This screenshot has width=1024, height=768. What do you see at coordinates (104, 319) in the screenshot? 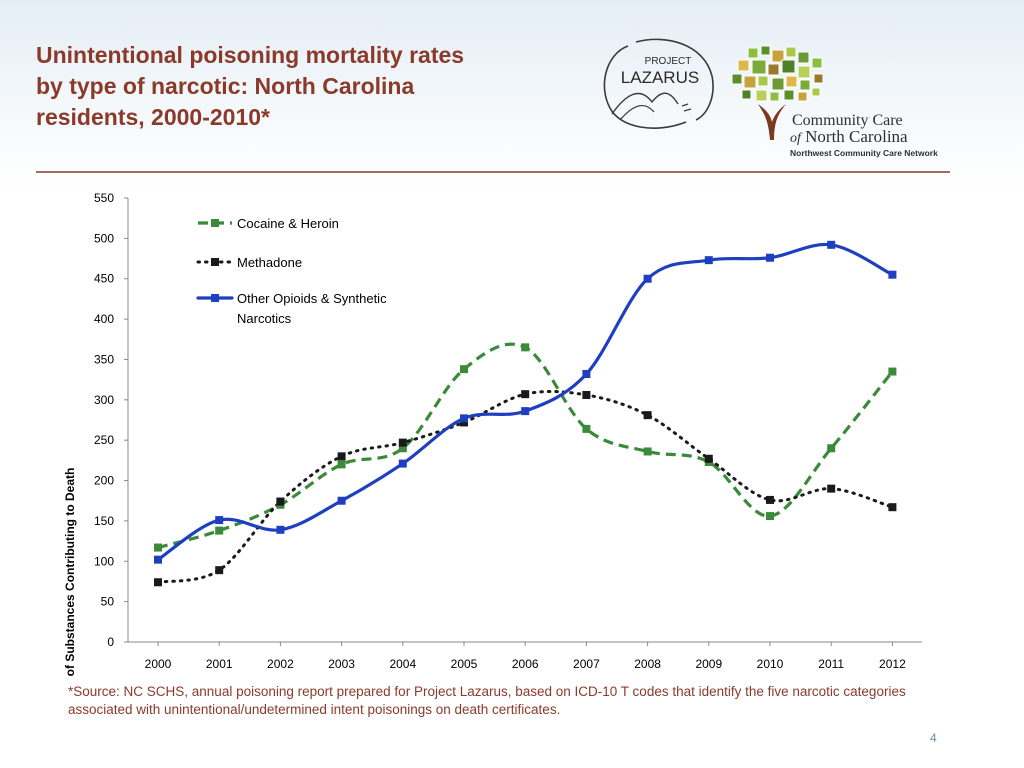
I see `y-tick-label: 400` at bounding box center [104, 319].